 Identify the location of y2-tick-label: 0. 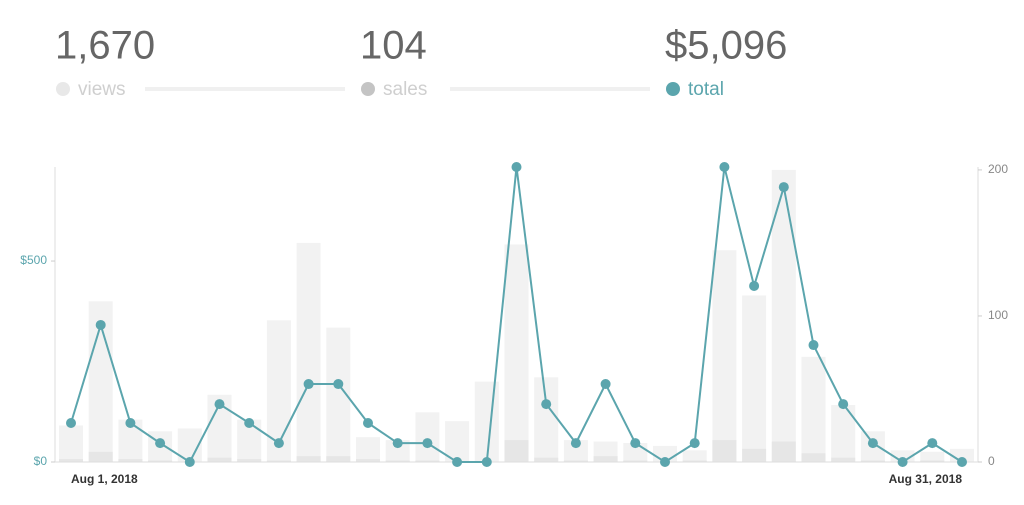
(991, 461).